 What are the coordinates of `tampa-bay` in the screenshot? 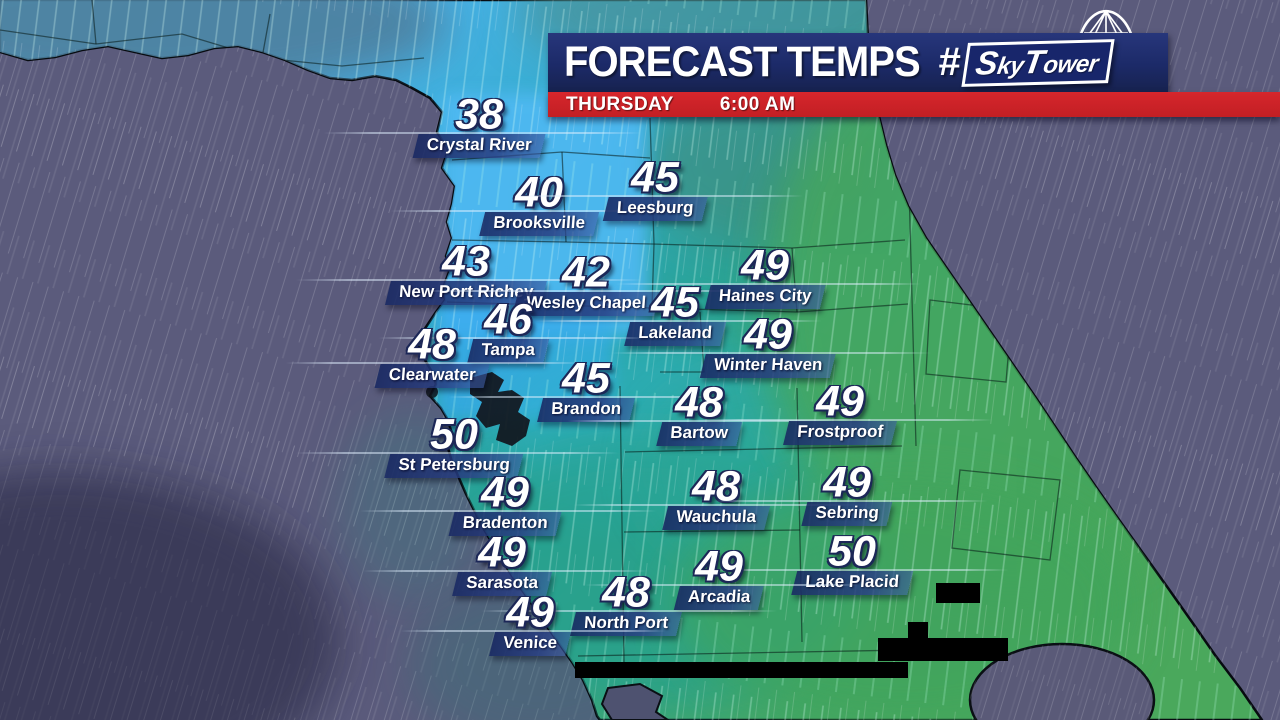 It's located at (500, 409).